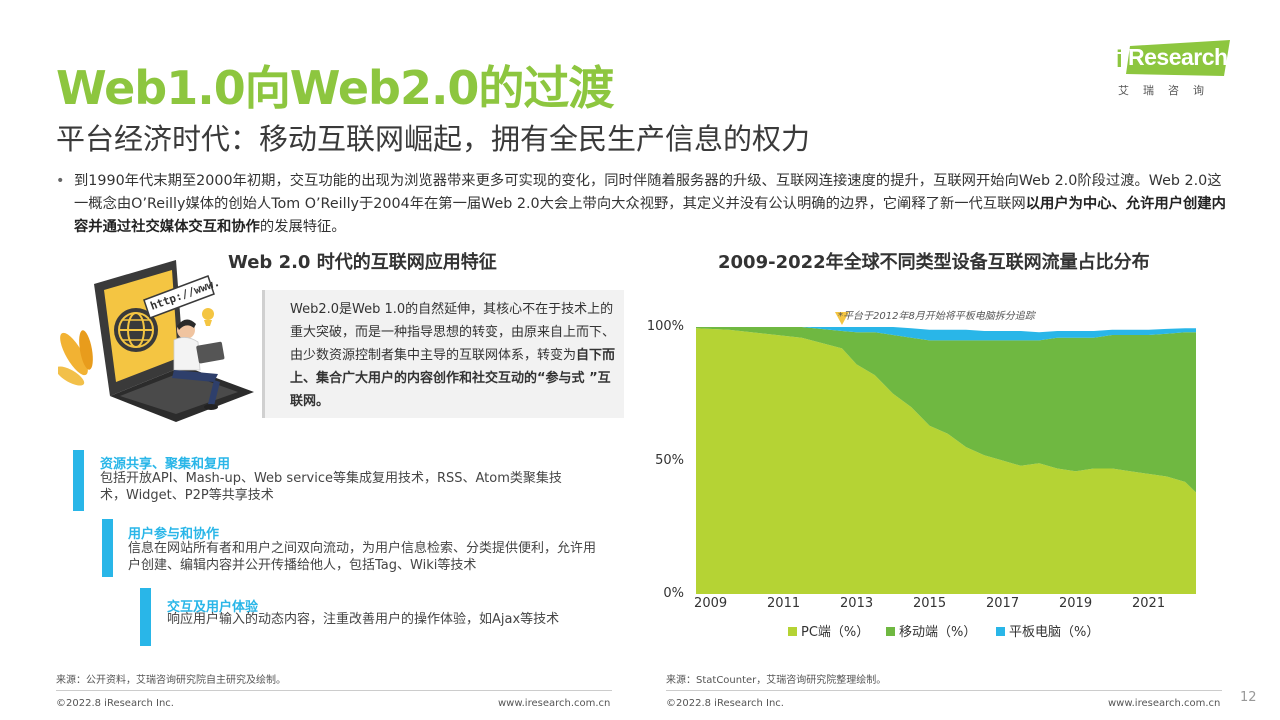  What do you see at coordinates (1149, 603) in the screenshot?
I see `x-tick-label: 2021` at bounding box center [1149, 603].